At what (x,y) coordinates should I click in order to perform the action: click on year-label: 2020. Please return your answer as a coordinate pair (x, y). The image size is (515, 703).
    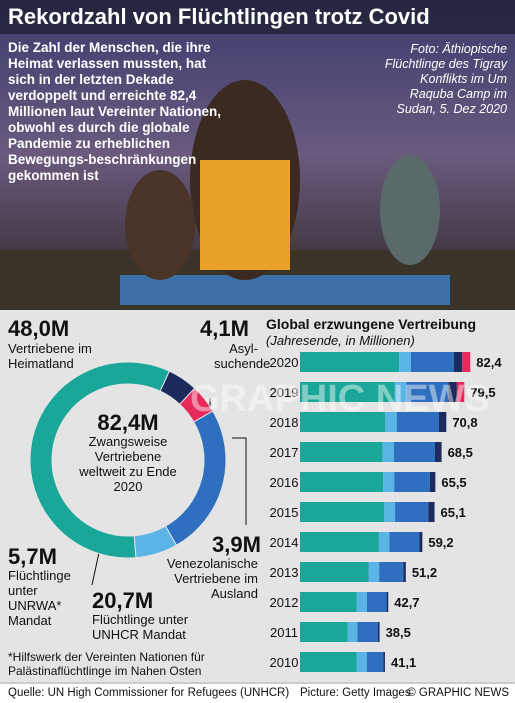
    Looking at the image, I should click on (284, 362).